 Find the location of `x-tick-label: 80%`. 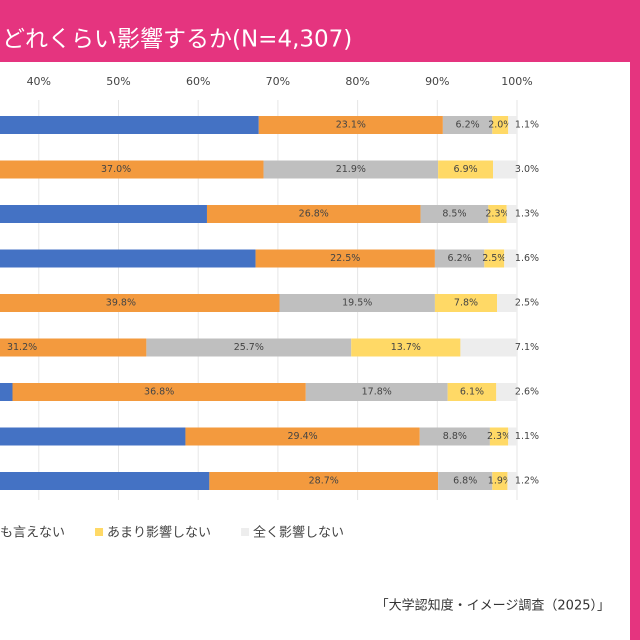

x-tick-label: 80% is located at coordinates (357, 81).